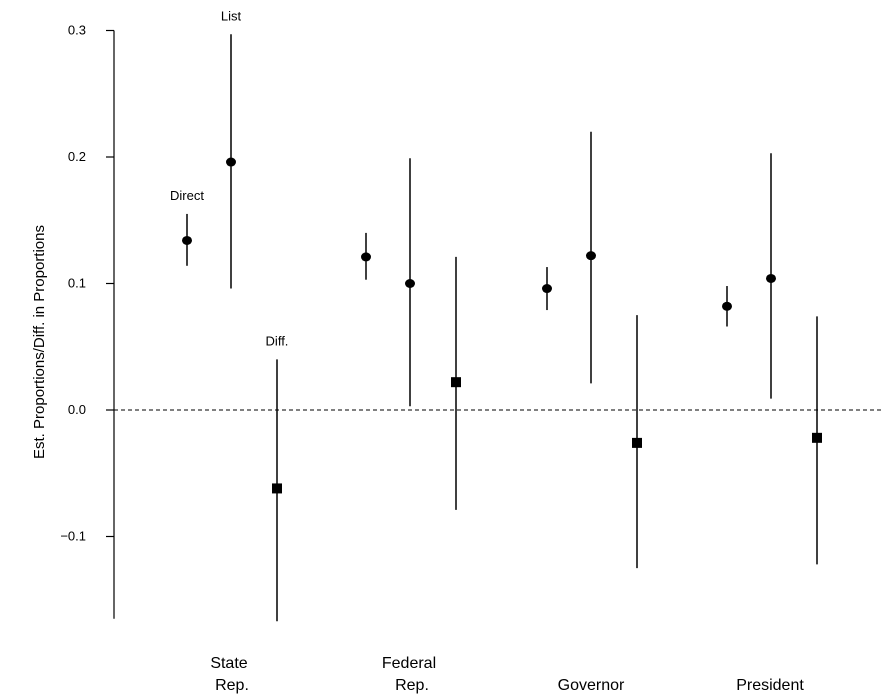  I want to click on y-axis: −0.1 0.0 0.1 0.2 0.3, so click(87, 321).